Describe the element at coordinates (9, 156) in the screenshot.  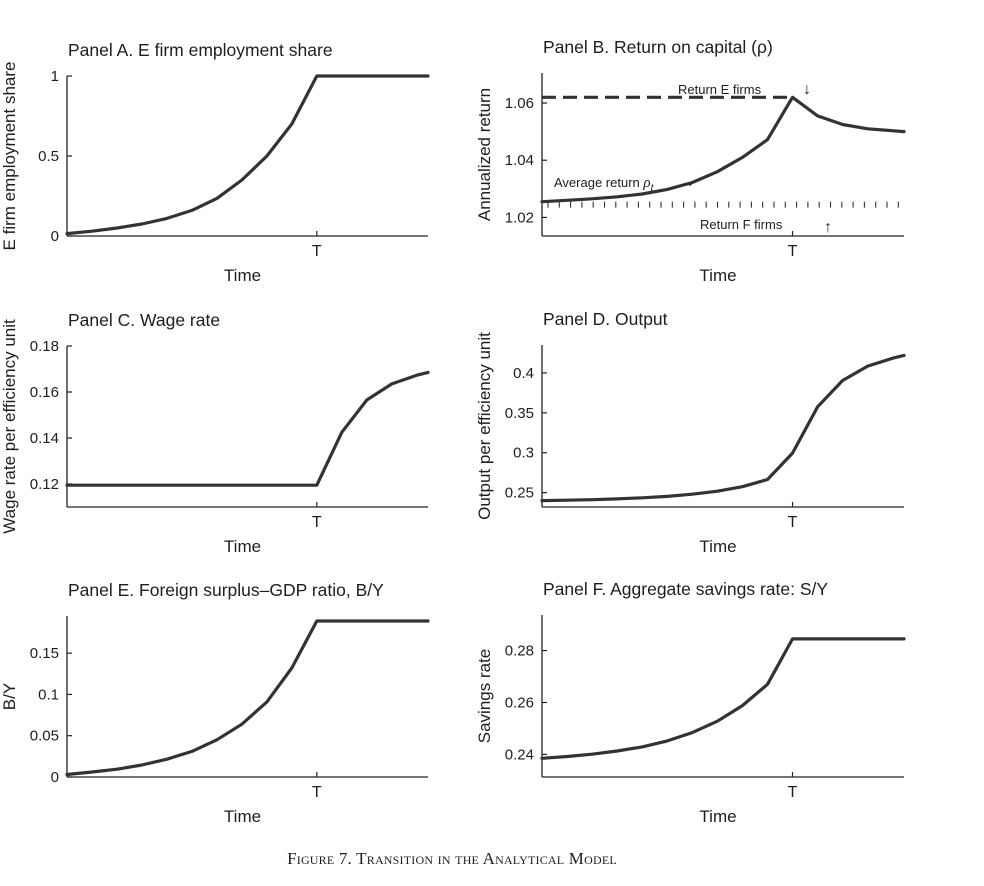
I see `y-axis-label: E firm employment share` at that location.